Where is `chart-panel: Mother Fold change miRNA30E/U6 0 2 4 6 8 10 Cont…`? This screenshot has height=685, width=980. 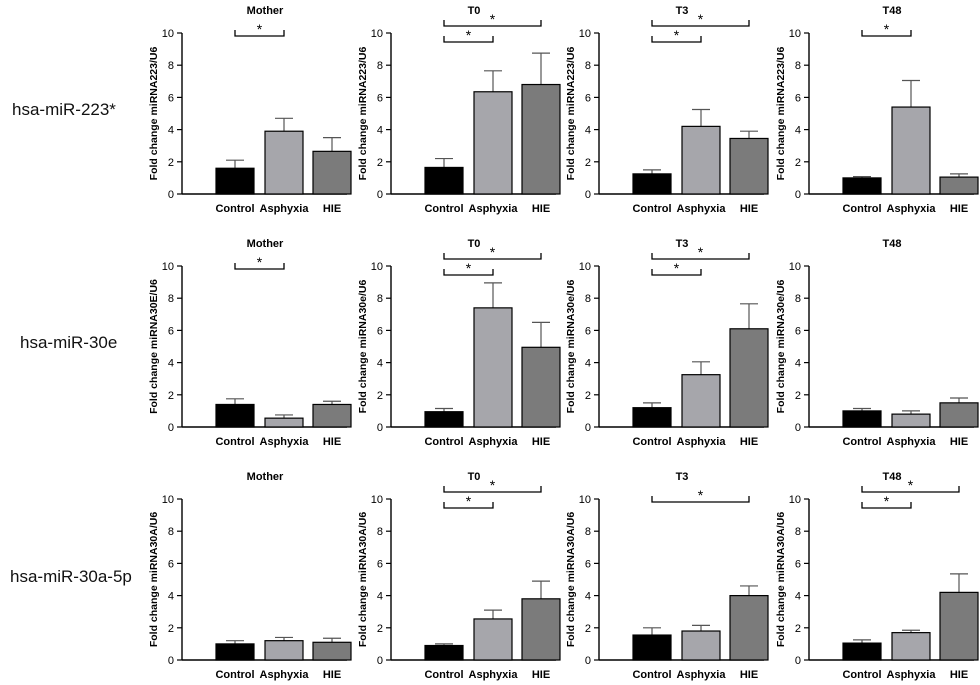 chart-panel: Mother Fold change miRNA30E/U6 0 2 4 6 8 10 Cont… is located at coordinates (250, 343).